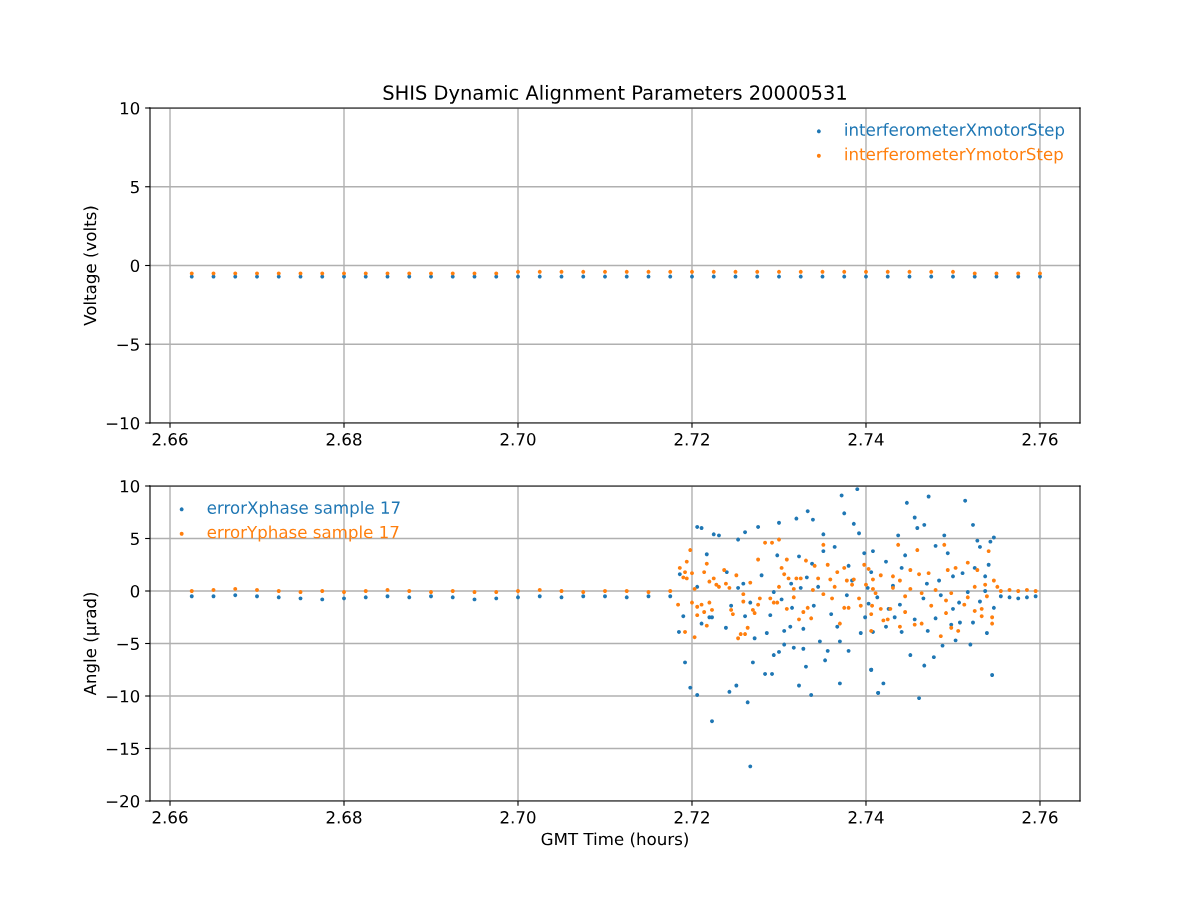  Describe the element at coordinates (614, 94) in the screenshot. I see `chart-title: SHIS Dynamic Alignment Parameters 20000531` at that location.